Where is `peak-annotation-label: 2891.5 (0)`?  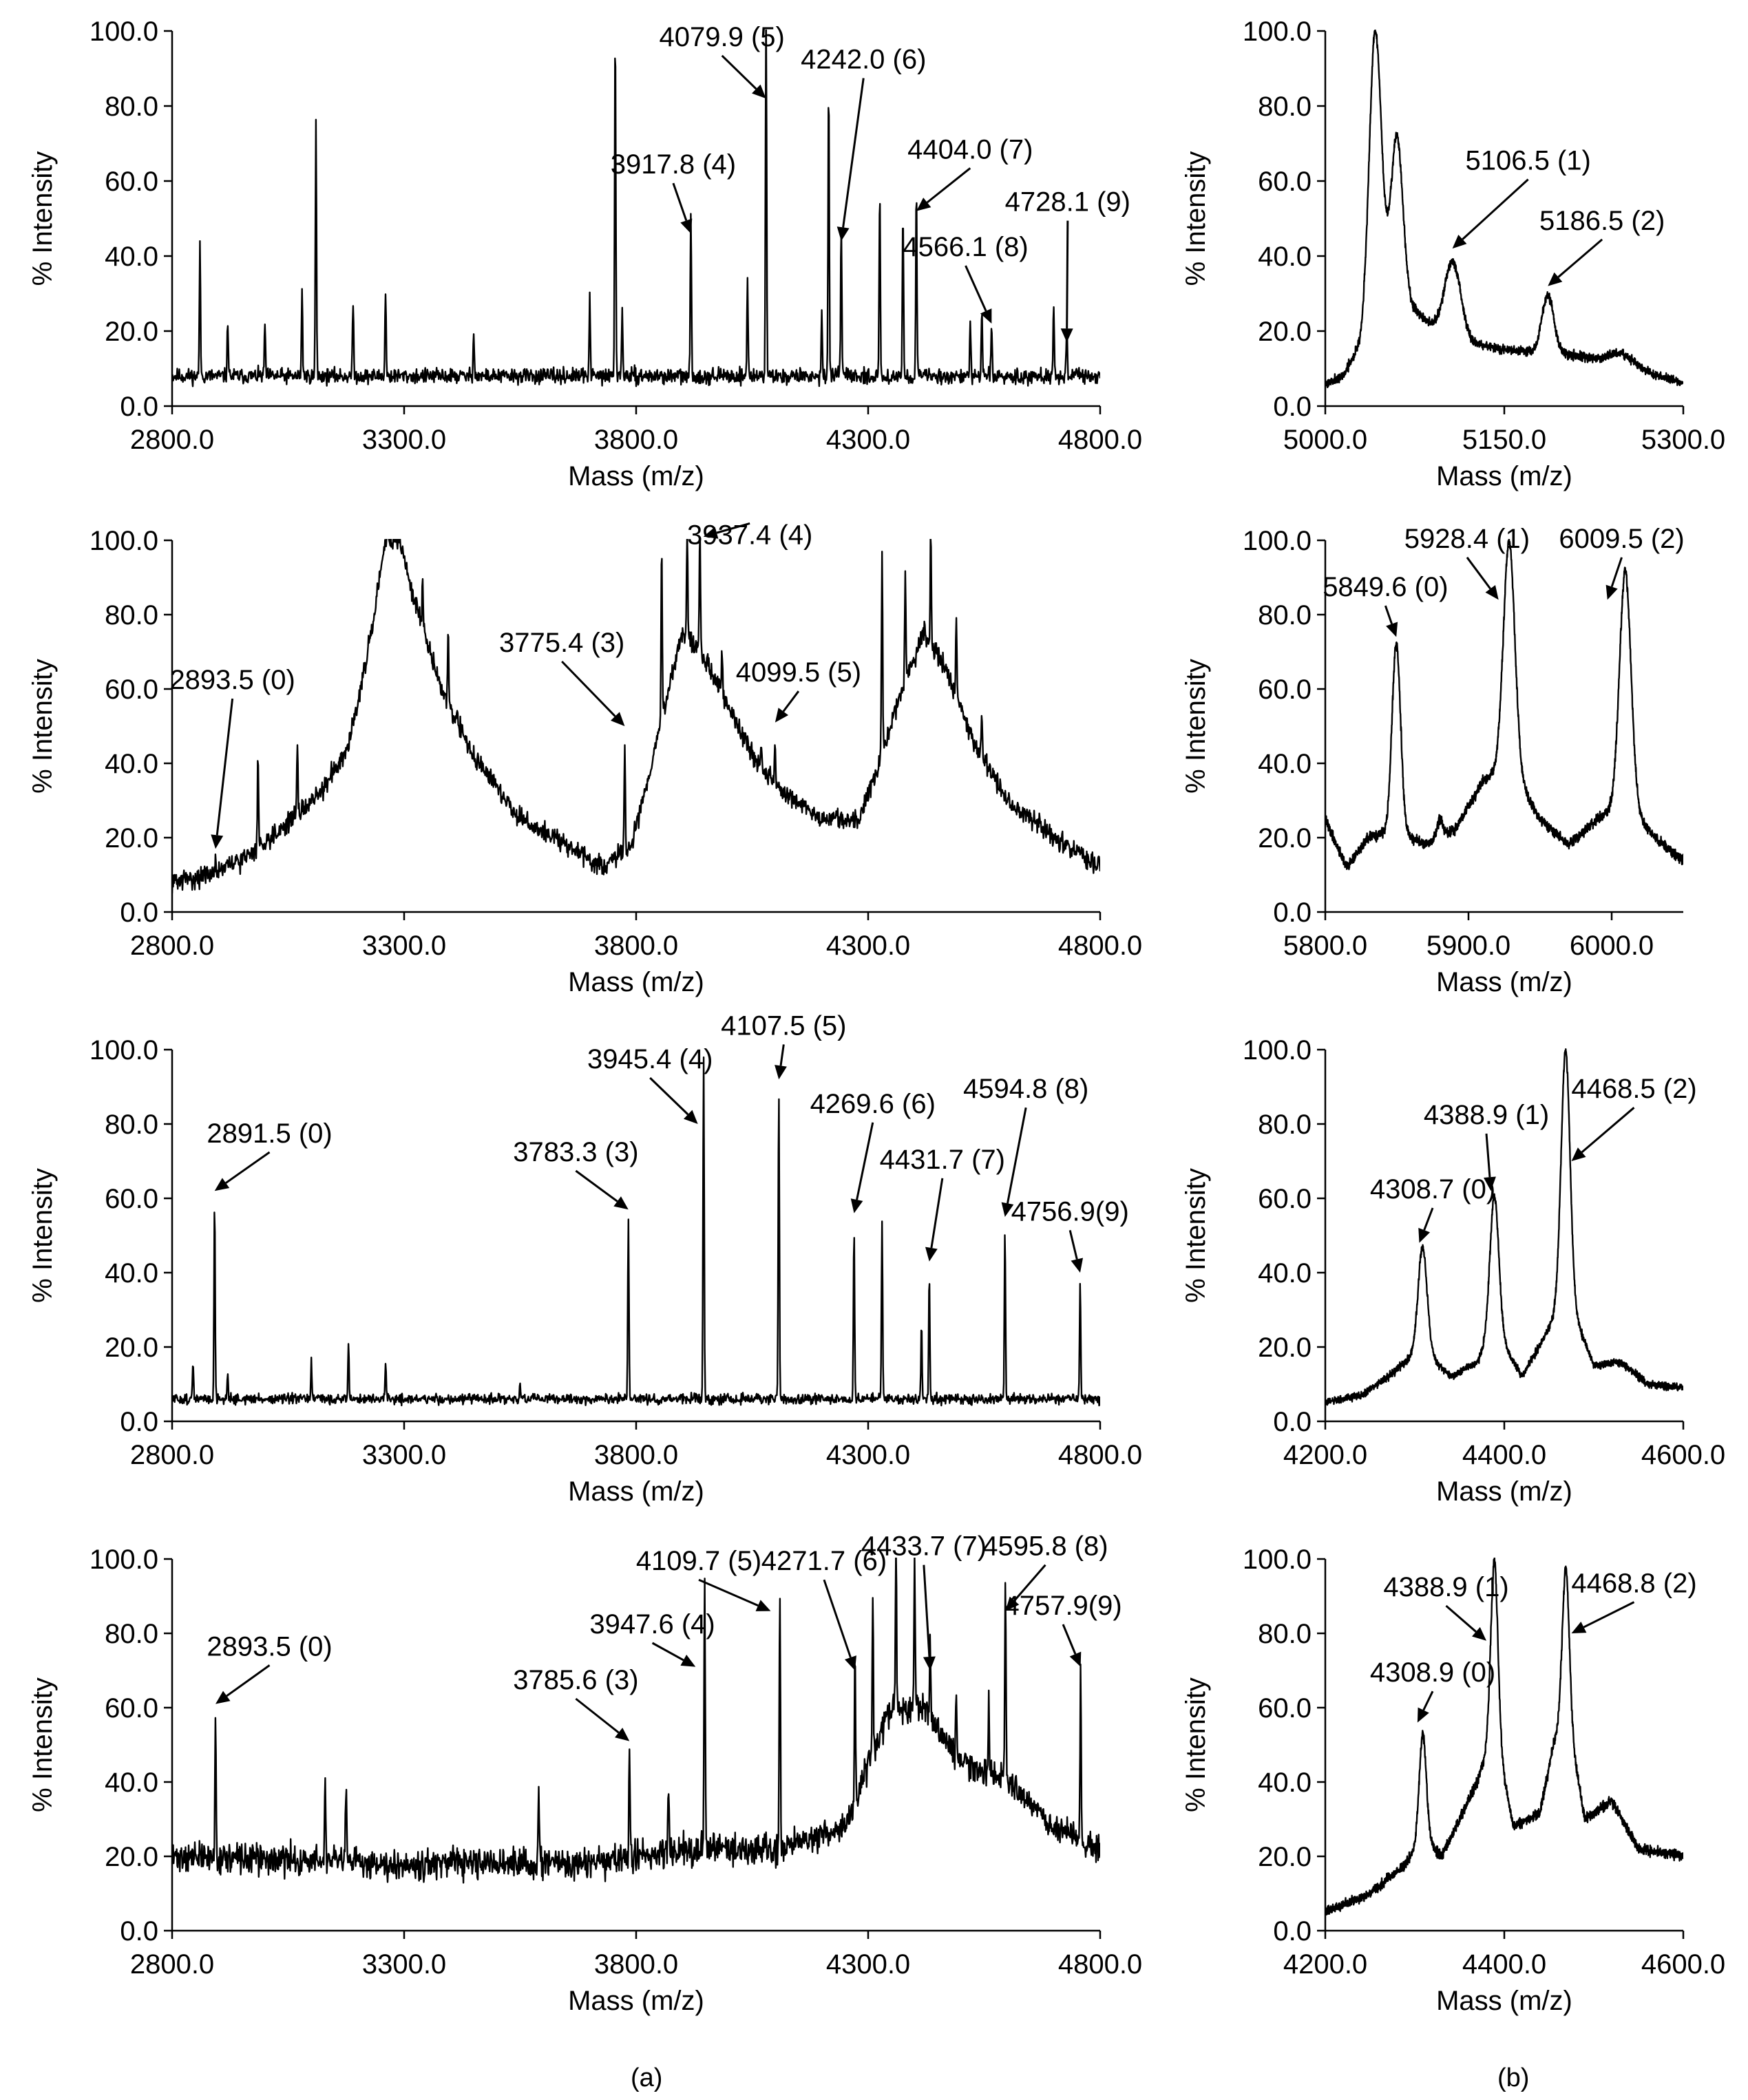 peak-annotation-label: 2891.5 (0) is located at coordinates (269, 1133).